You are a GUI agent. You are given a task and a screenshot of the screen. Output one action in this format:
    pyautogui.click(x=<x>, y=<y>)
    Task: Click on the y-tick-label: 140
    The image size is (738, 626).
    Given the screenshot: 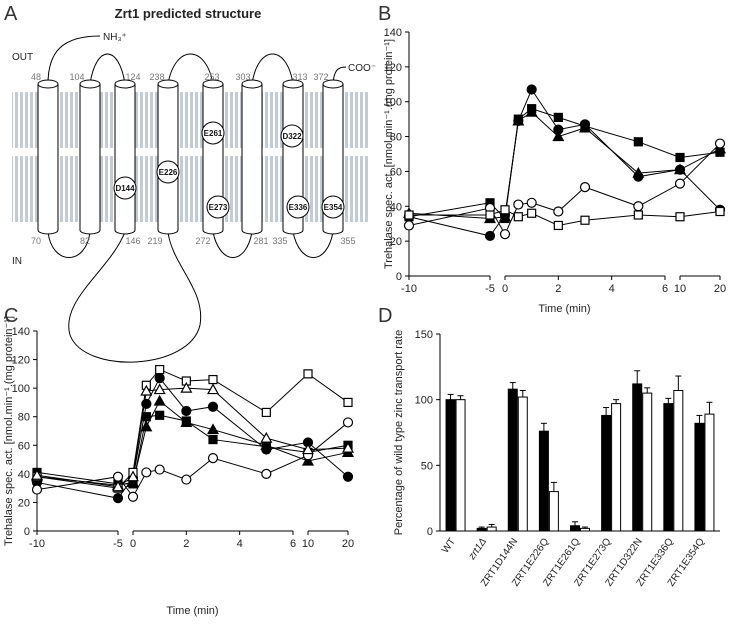 What is the action you would take?
    pyautogui.click(x=21, y=332)
    